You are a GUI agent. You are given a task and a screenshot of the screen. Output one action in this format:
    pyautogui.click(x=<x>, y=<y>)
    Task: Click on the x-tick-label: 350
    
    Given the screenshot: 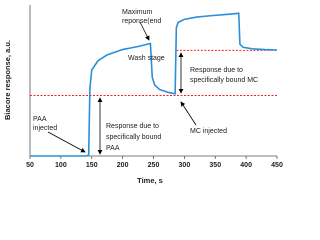 What is the action you would take?
    pyautogui.click(x=215, y=165)
    